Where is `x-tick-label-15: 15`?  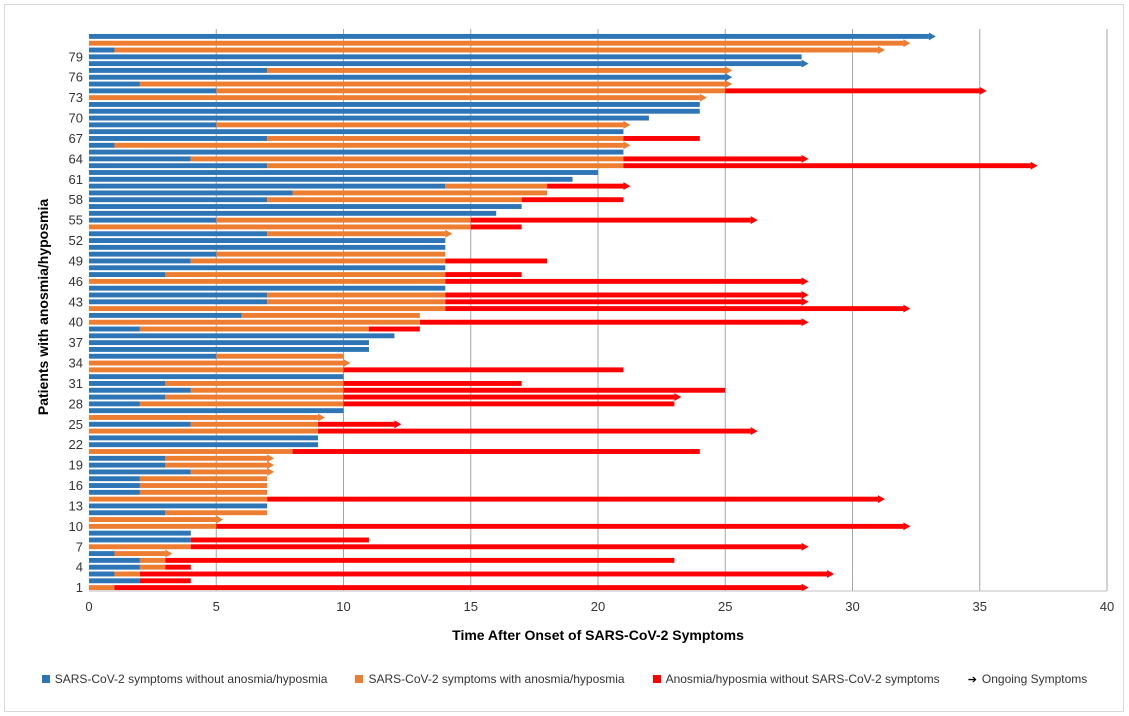 x-tick-label-15: 15 is located at coordinates (471, 606).